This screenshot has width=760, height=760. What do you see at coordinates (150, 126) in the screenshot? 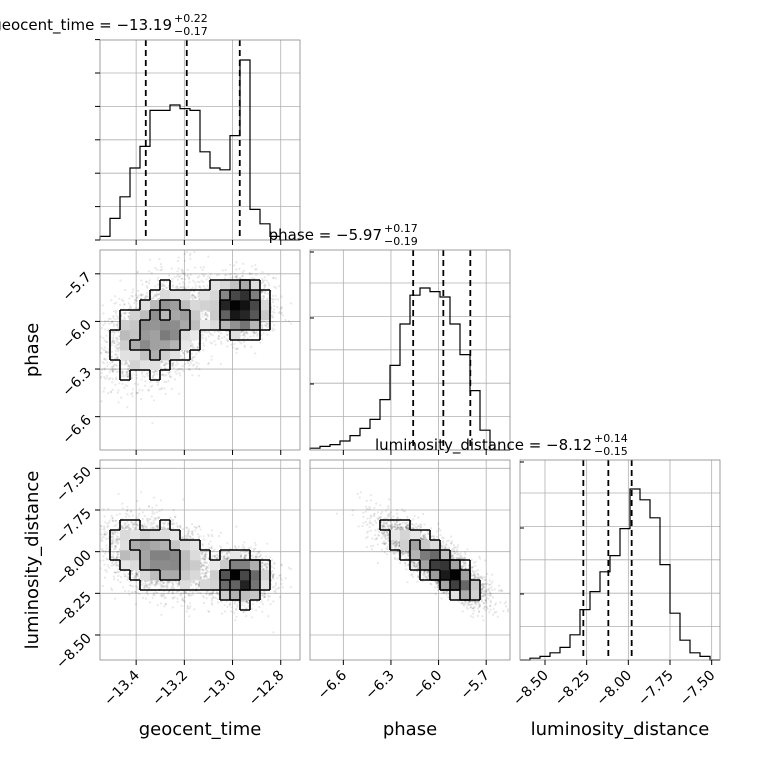
I see `histogram-geocent_time: geocent_time = −13.19 +0.22−0.17` at bounding box center [150, 126].